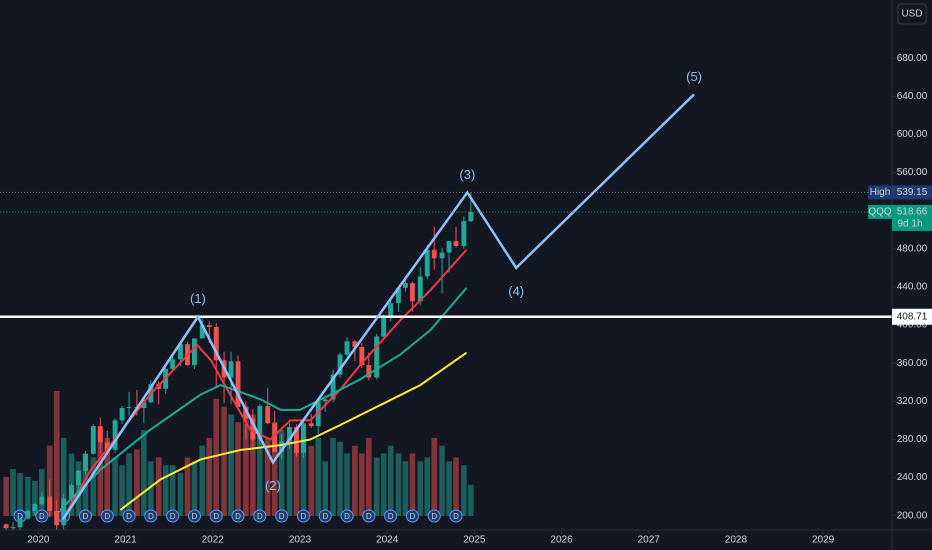  Describe the element at coordinates (273, 485) in the screenshot. I see `wave-label: (2)` at that location.